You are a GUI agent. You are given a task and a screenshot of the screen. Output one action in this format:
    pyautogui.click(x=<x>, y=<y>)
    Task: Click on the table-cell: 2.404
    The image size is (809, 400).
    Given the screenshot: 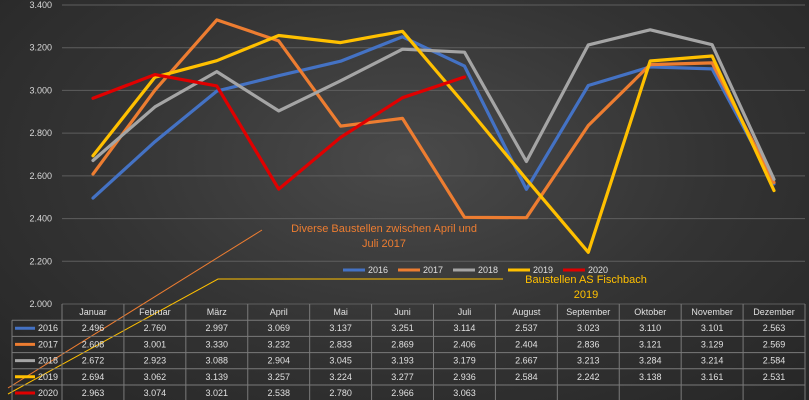 What is the action you would take?
    pyautogui.click(x=526, y=344)
    